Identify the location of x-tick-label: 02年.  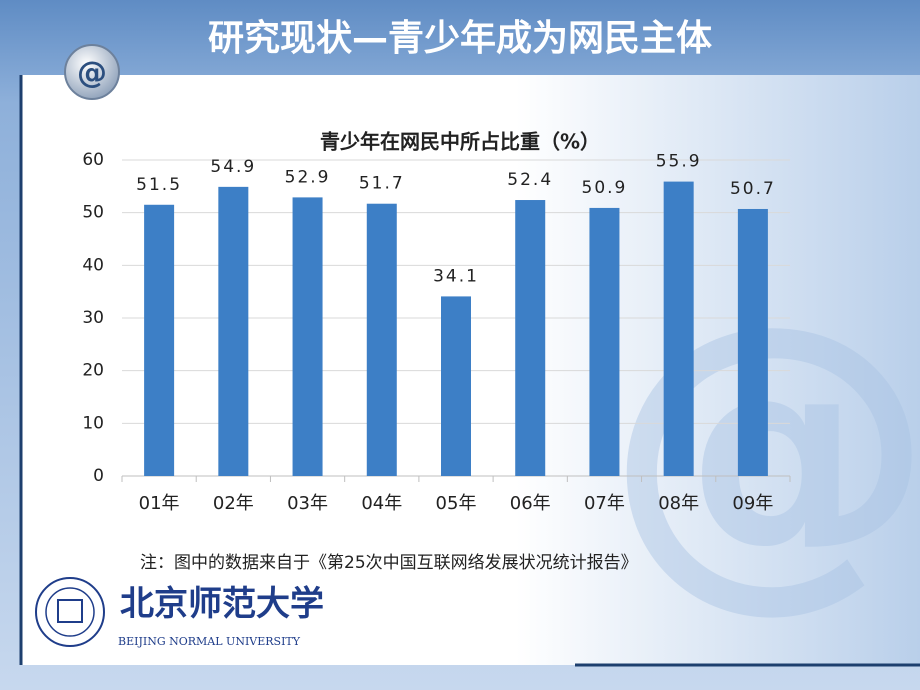
(233, 503).